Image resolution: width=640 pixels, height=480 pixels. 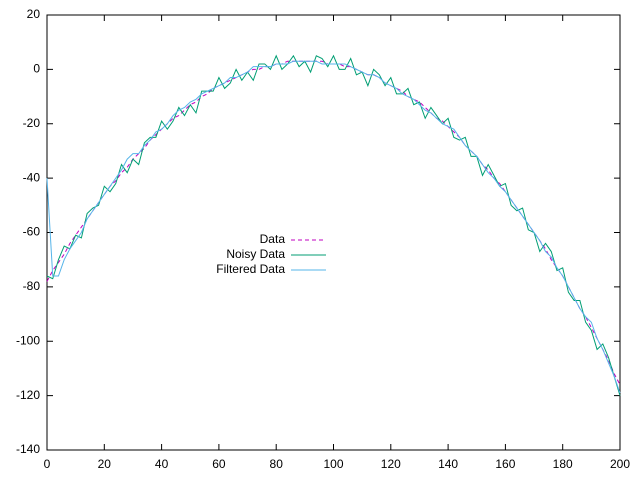 What do you see at coordinates (28, 395) in the screenshot?
I see `y-tick-label: -120` at bounding box center [28, 395].